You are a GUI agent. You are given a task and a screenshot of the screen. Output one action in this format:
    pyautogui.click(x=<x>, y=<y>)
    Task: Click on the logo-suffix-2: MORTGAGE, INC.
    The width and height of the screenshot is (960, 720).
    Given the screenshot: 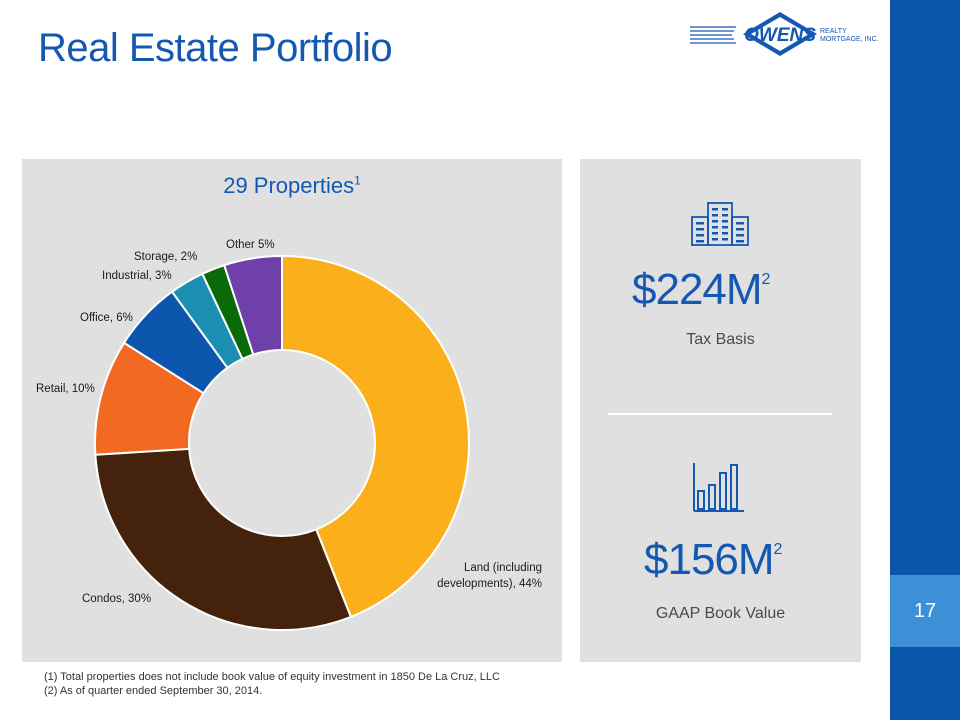 What is the action you would take?
    pyautogui.click(x=849, y=39)
    